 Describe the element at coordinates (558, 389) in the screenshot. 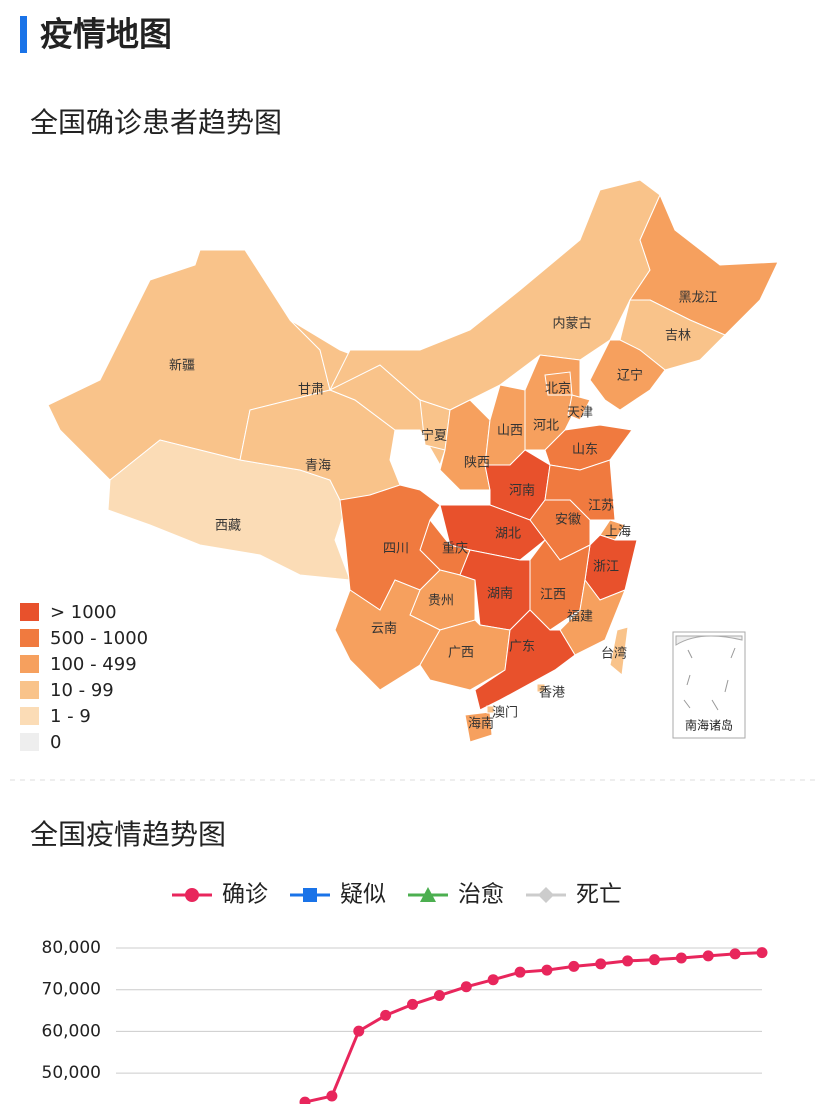

I see `province-label: 北京` at that location.